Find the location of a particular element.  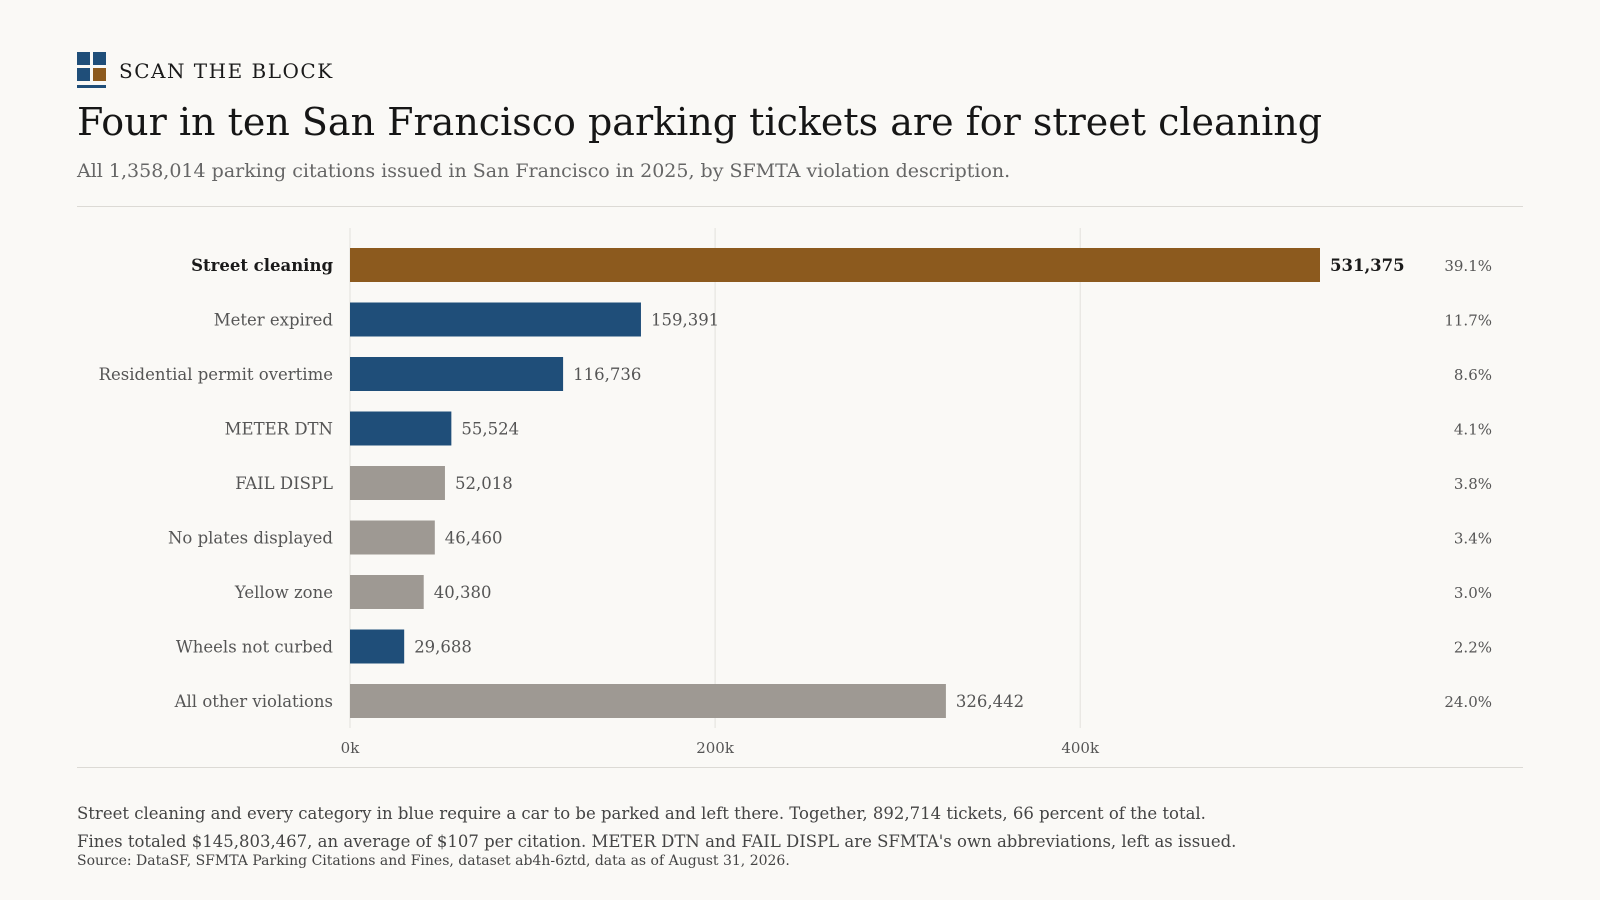

logo-underline is located at coordinates (91, 86).